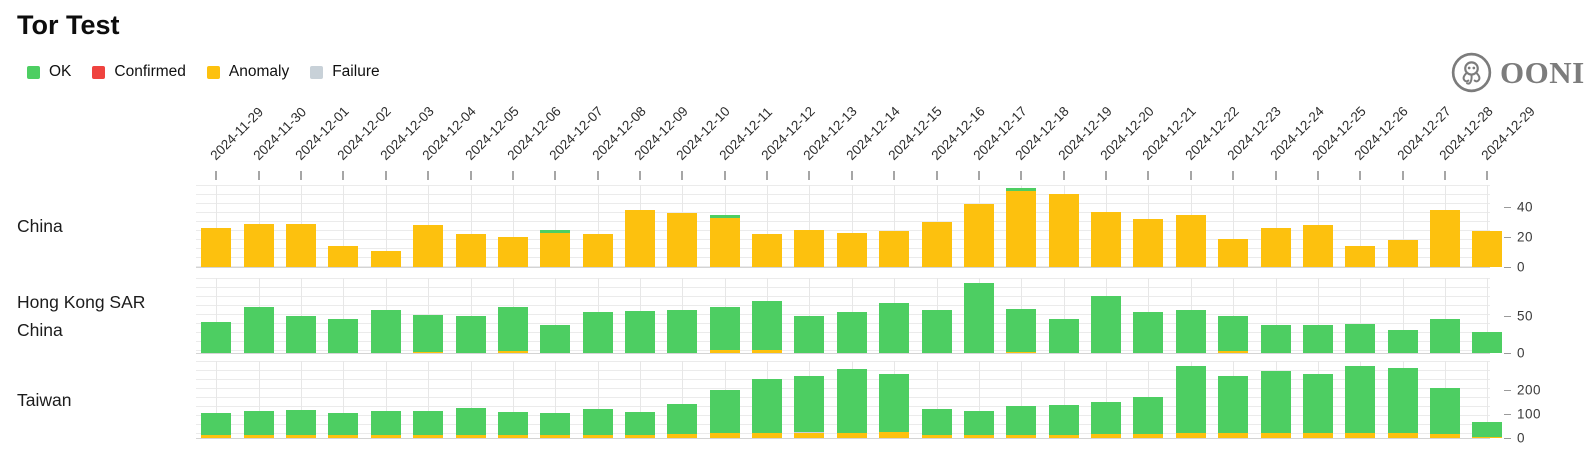  What do you see at coordinates (894, 403) in the screenshot?
I see `bar-segment-ok` at bounding box center [894, 403].